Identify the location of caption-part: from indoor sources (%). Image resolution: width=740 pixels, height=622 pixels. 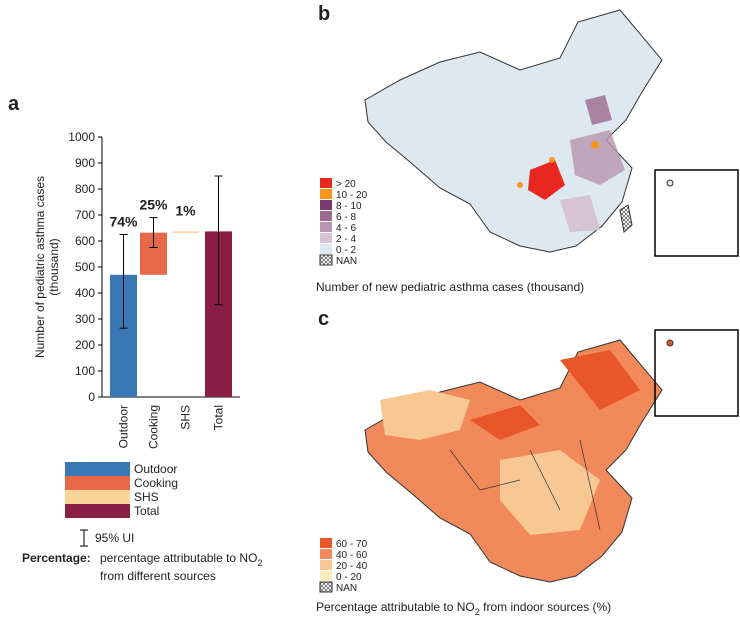
(545, 607).